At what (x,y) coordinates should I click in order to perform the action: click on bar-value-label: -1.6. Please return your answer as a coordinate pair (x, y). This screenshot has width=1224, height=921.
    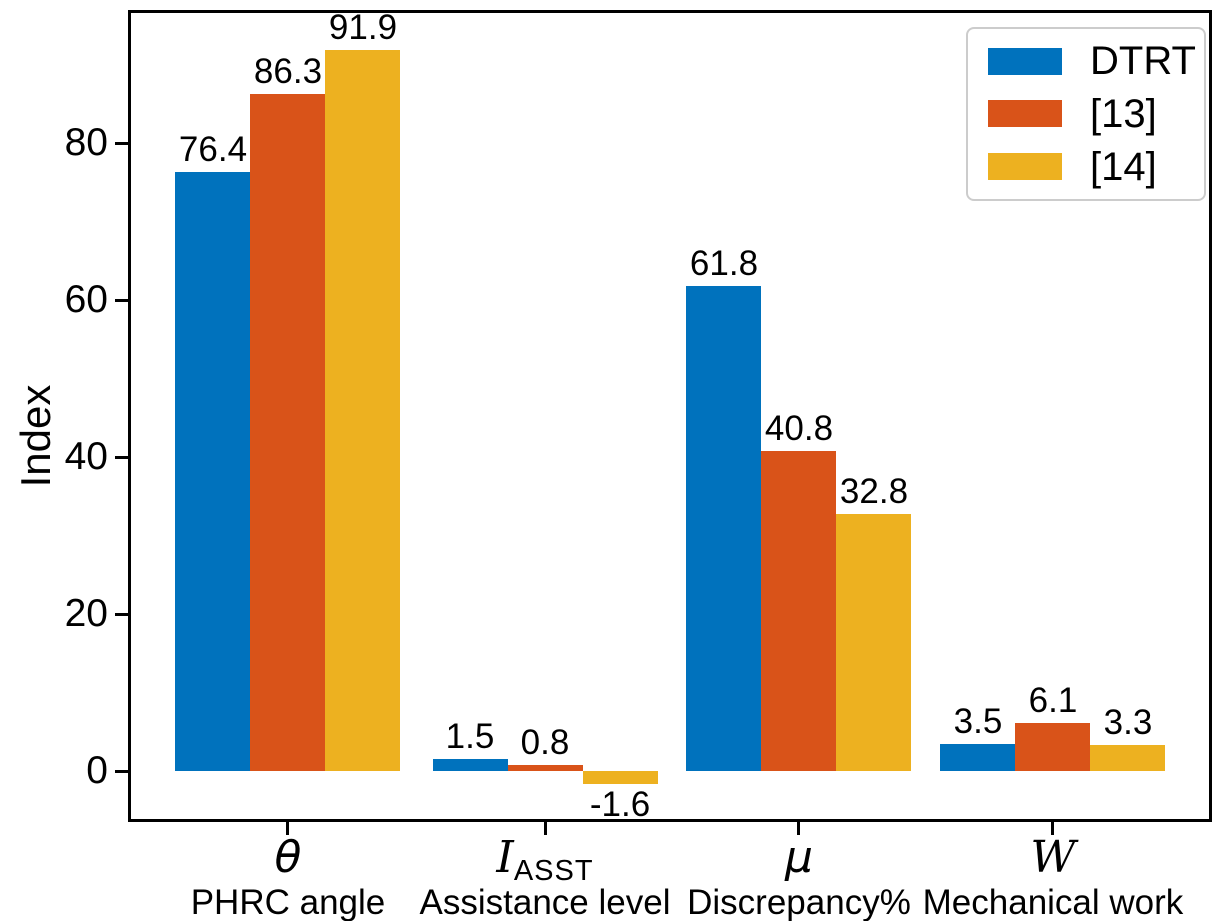
    Looking at the image, I should click on (620, 804).